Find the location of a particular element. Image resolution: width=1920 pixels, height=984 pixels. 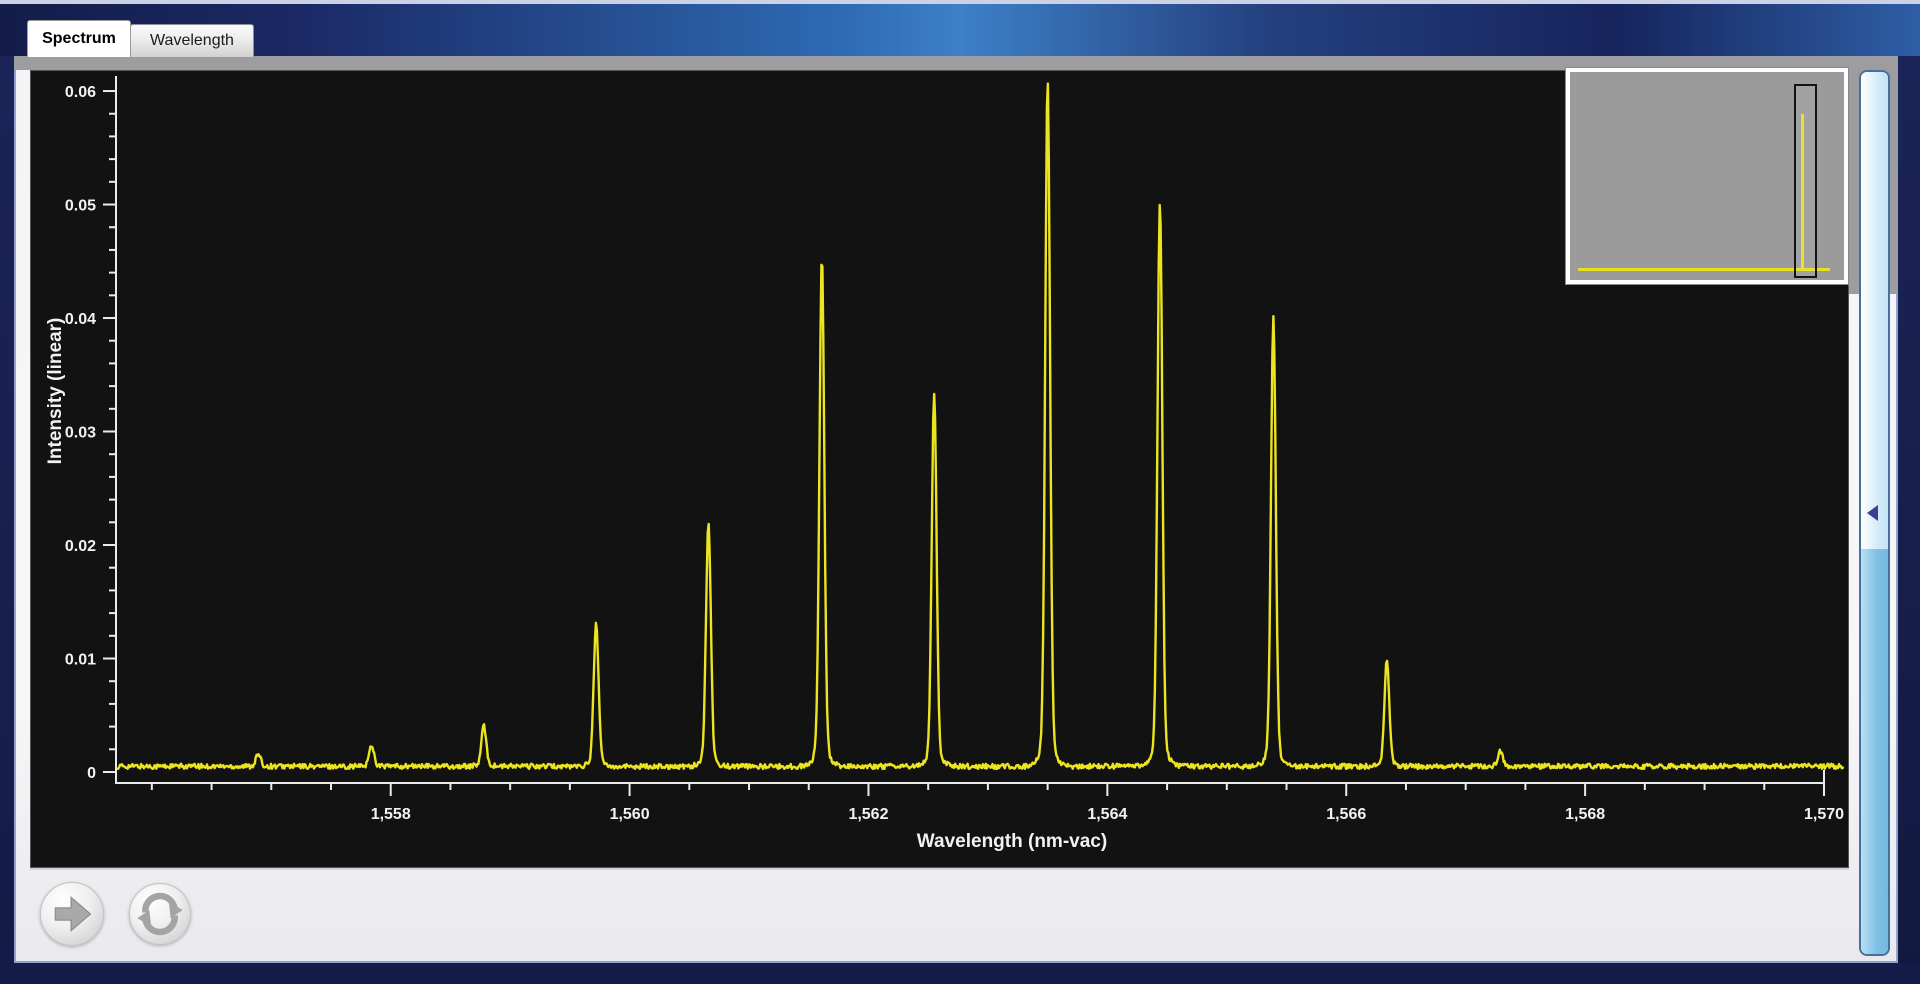

svg-text: 1,562 is located at coordinates (868, 814).